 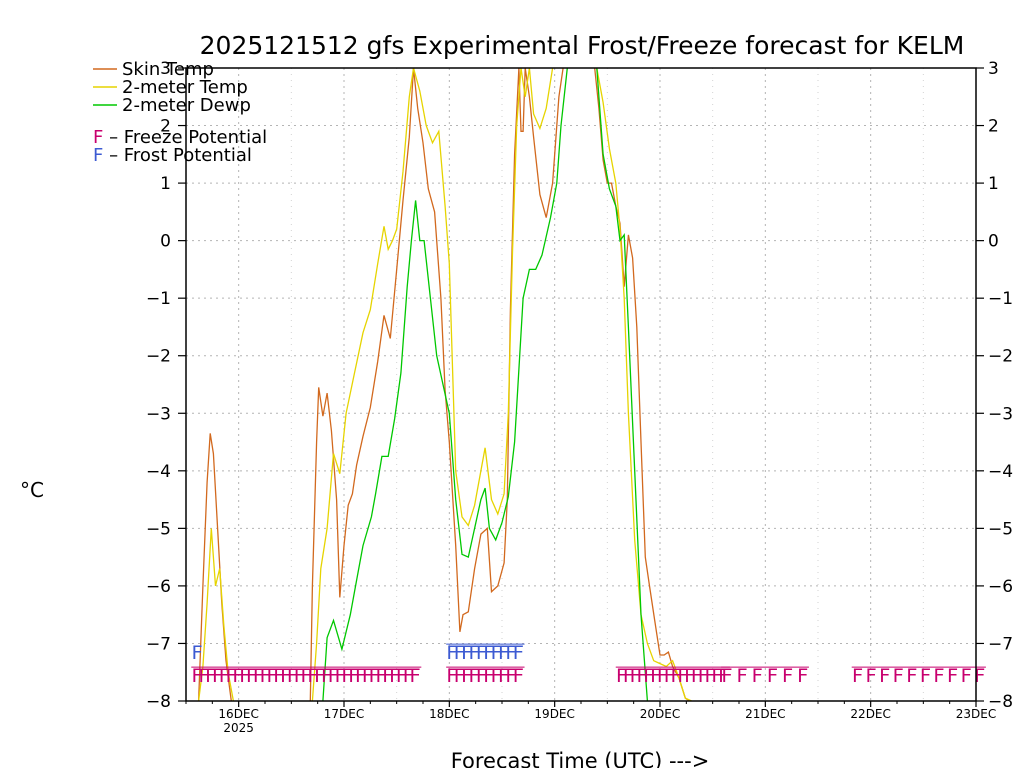 I want to click on y-axis-left: −8 −7 −6 −5 −4 −3 −2 −1 0 1 2 3, so click(x=166, y=385).